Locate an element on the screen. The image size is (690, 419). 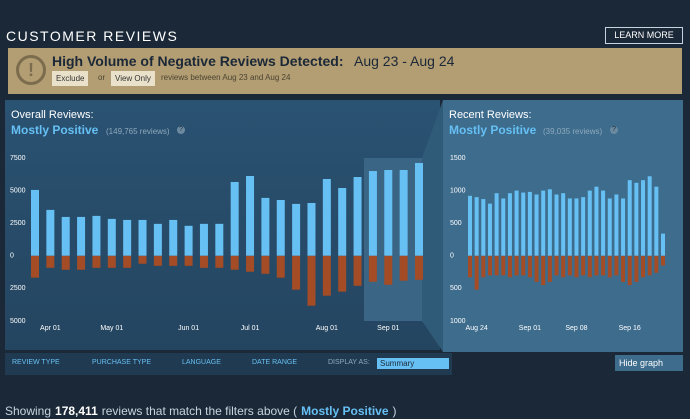
filter-purchase-type: PURCHASE TYPE is located at coordinates (121, 362).